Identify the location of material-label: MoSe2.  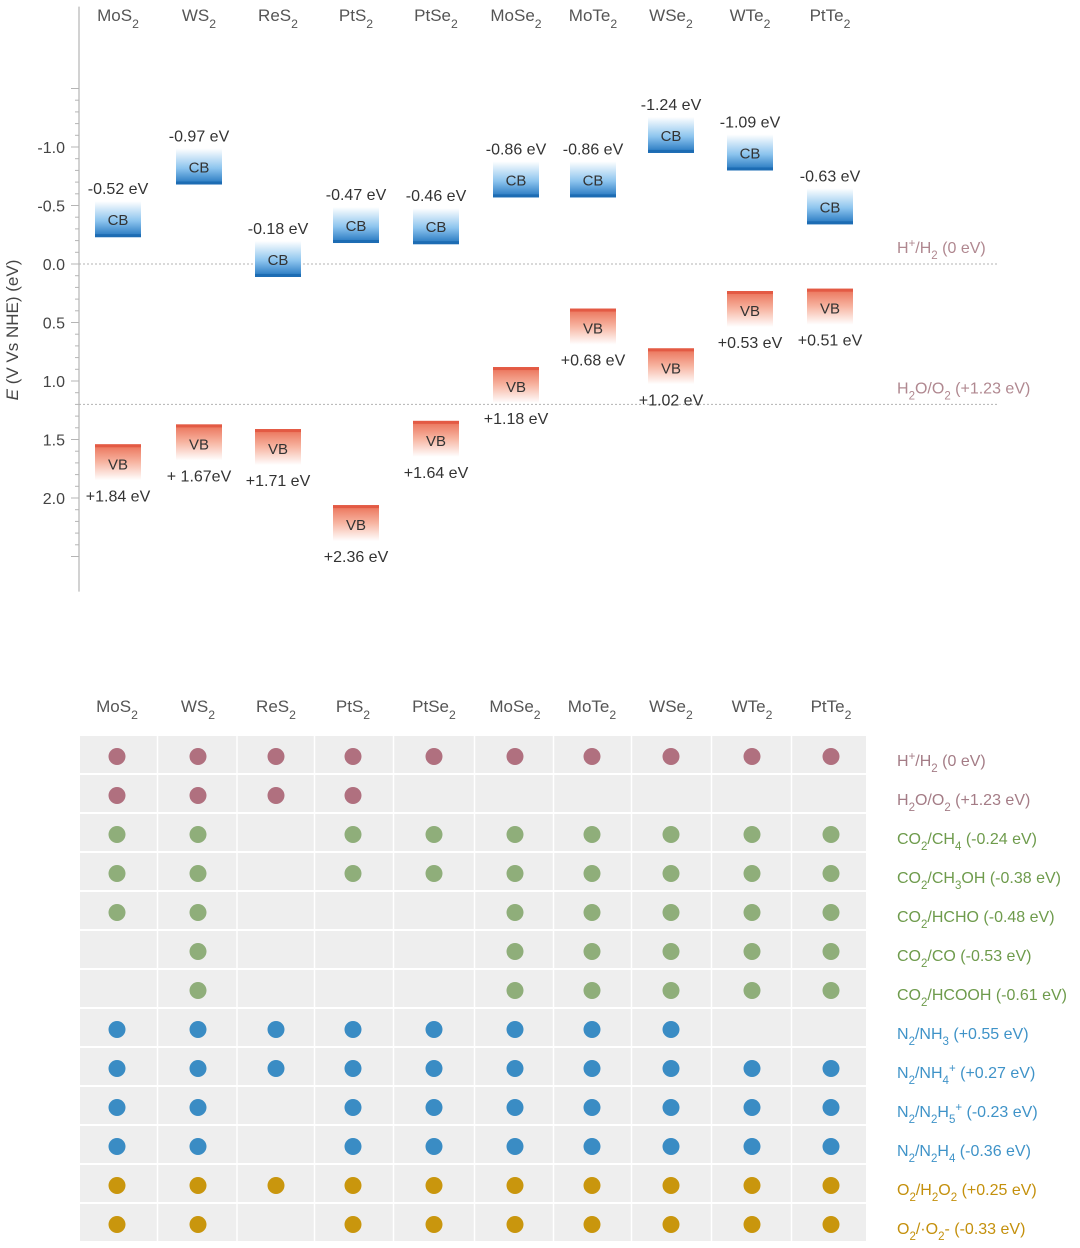
(515, 18).